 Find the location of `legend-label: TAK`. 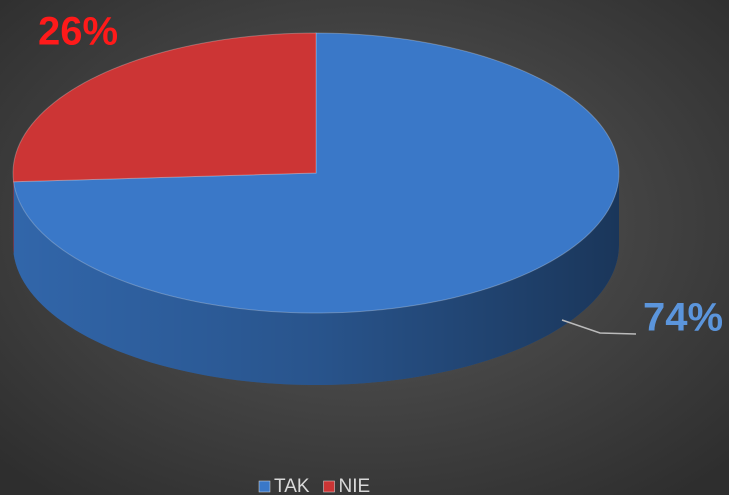

legend-label: TAK is located at coordinates (292, 485).